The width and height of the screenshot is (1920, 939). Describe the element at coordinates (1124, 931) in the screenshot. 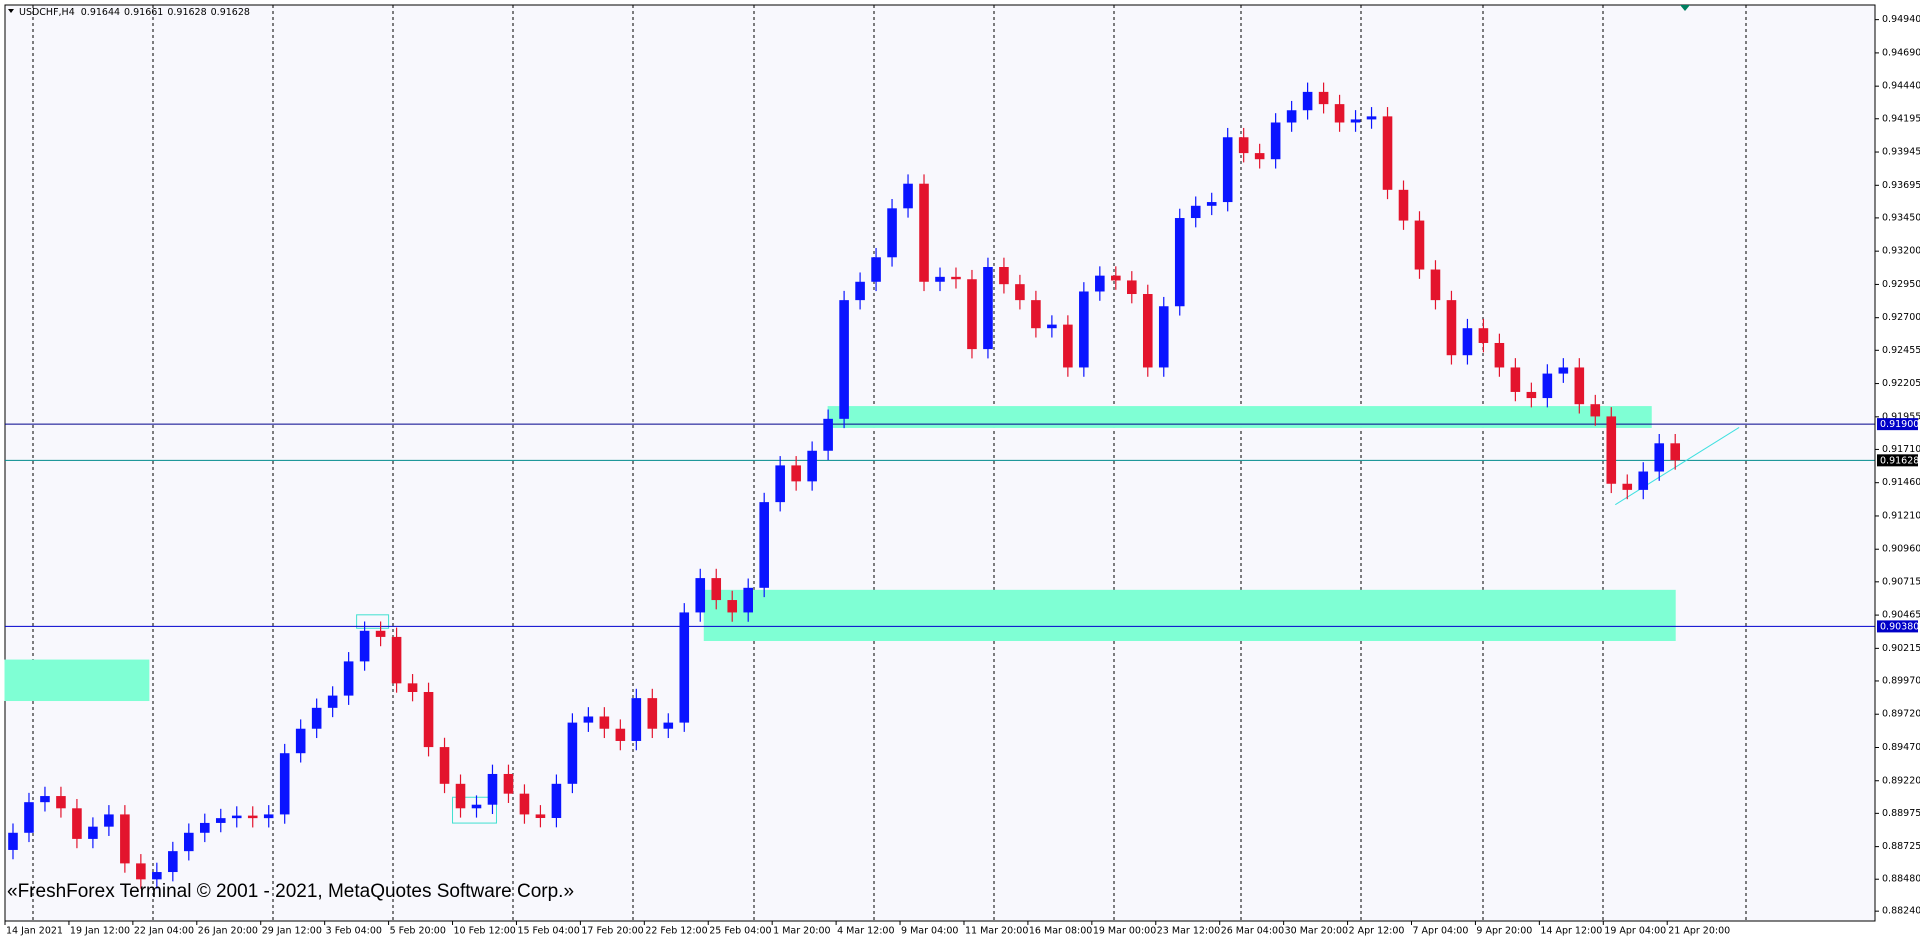

I see `x-tick-label: 19 Mar 00:00` at that location.